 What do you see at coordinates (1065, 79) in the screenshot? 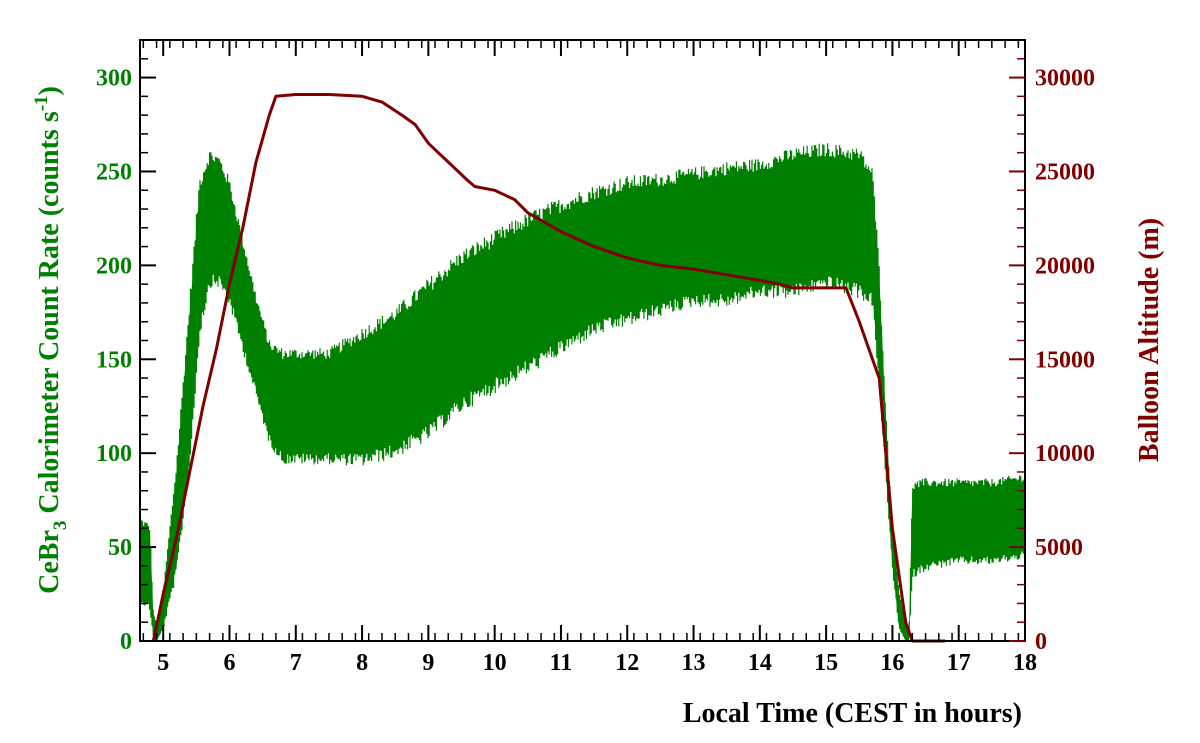
I see `y-right-tick-label: 30000` at bounding box center [1065, 79].